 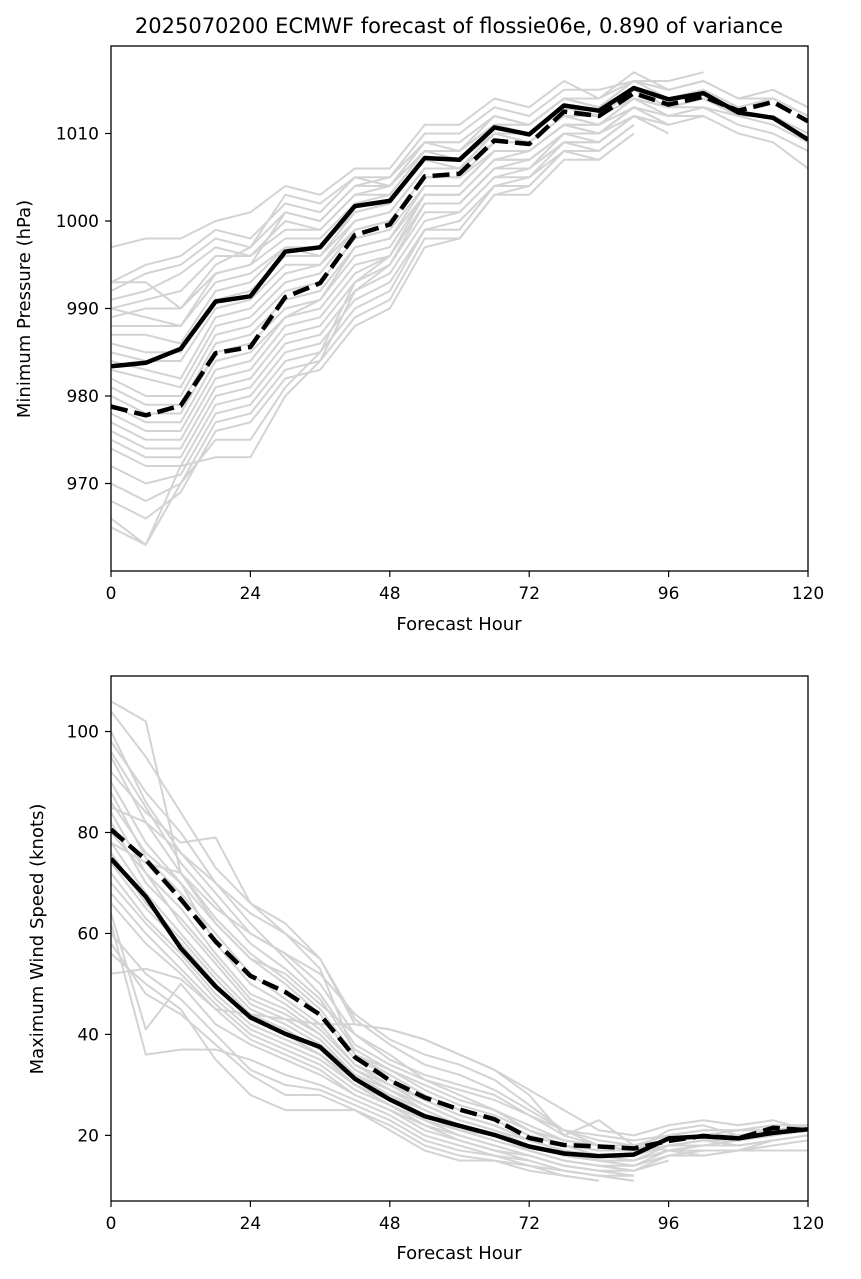 I want to click on y-tick-label: 990, so click(x=83, y=310).